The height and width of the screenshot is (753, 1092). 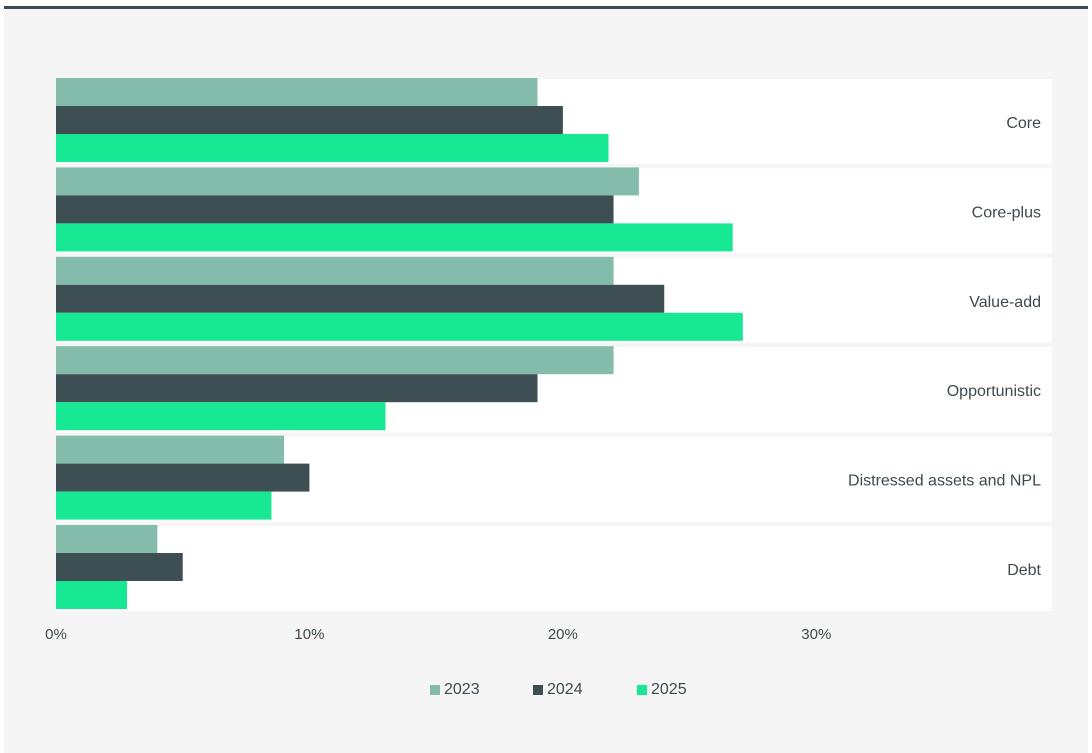 What do you see at coordinates (309, 634) in the screenshot?
I see `x-tick-label-10: 10%` at bounding box center [309, 634].